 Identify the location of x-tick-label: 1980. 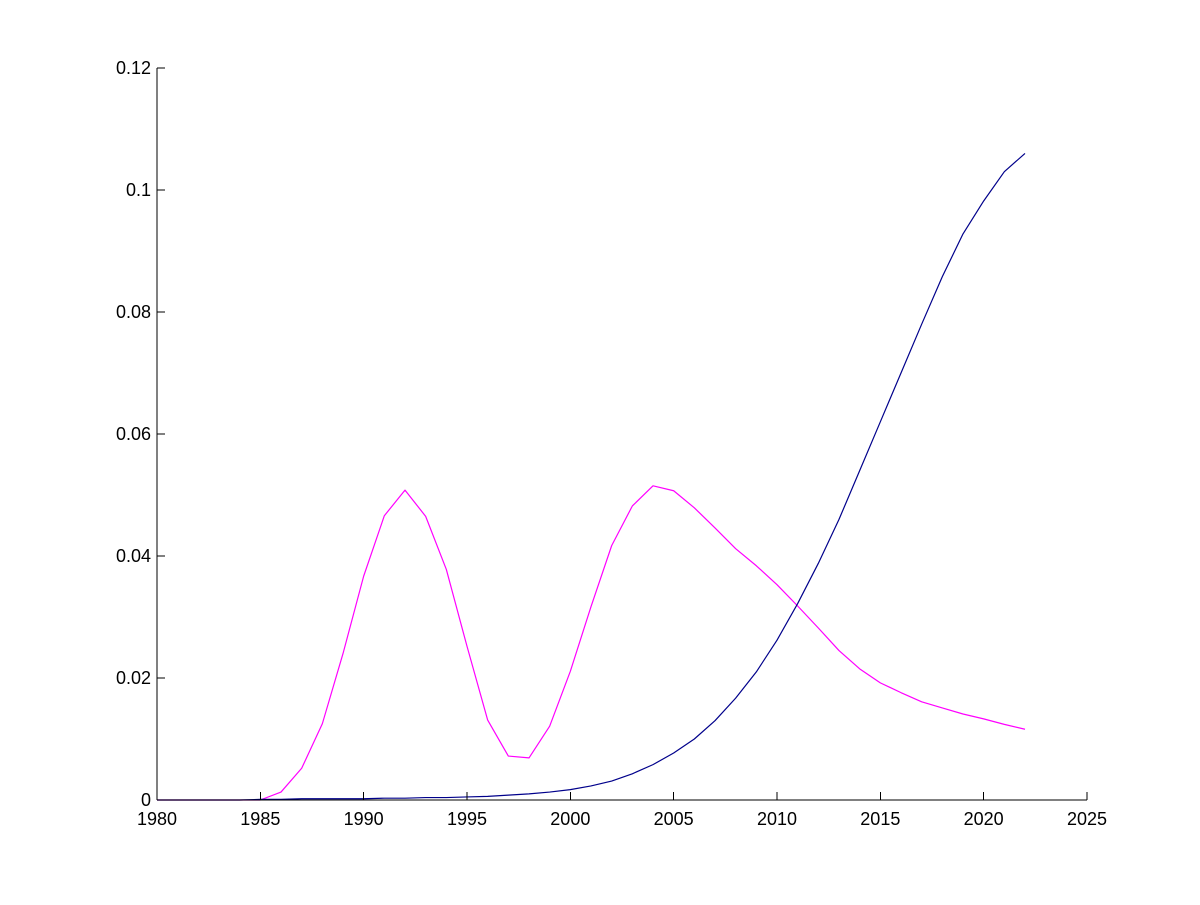
(157, 819).